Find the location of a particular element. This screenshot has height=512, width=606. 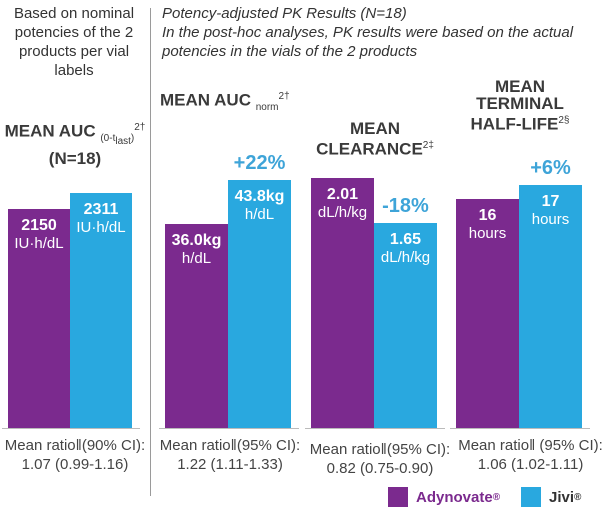

title-sub: norm is located at coordinates (267, 108).